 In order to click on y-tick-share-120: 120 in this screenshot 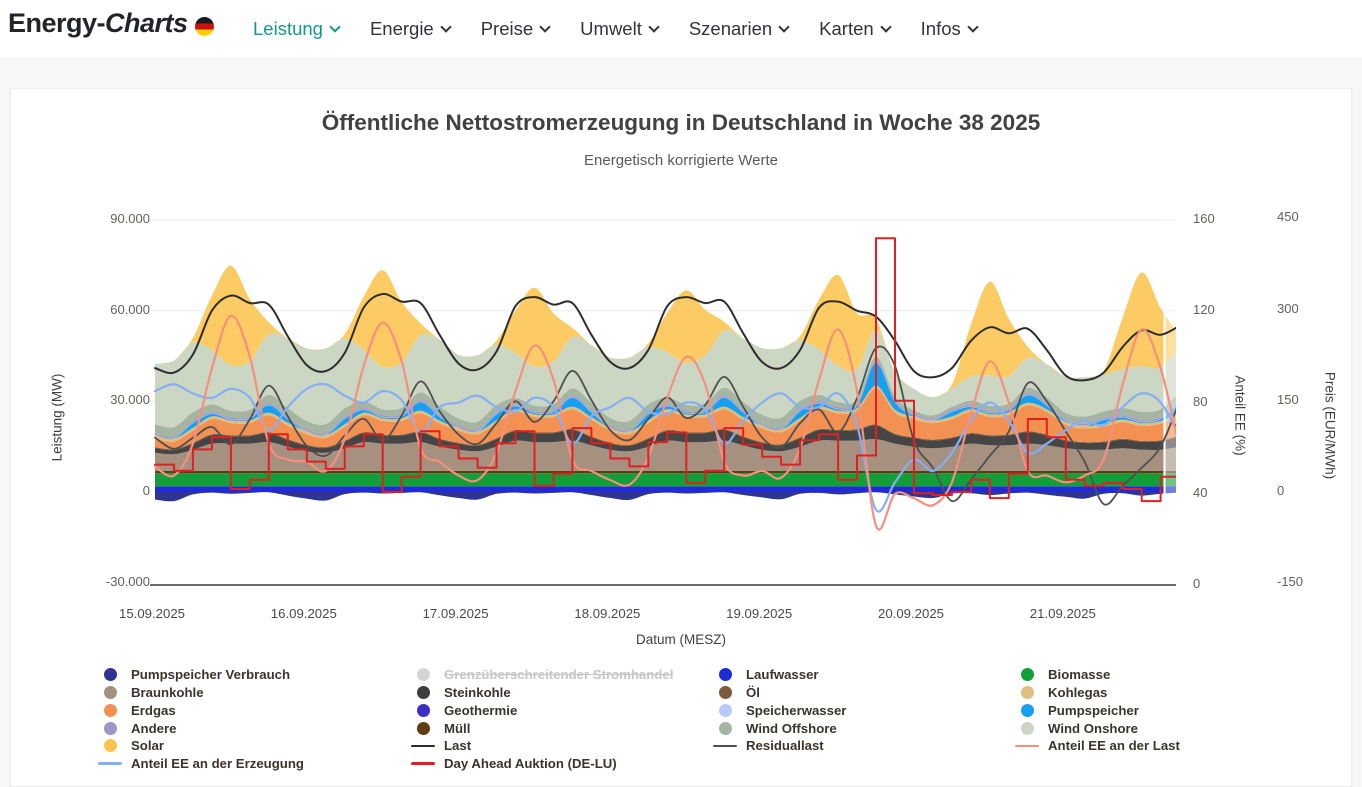, I will do `click(1204, 310)`.